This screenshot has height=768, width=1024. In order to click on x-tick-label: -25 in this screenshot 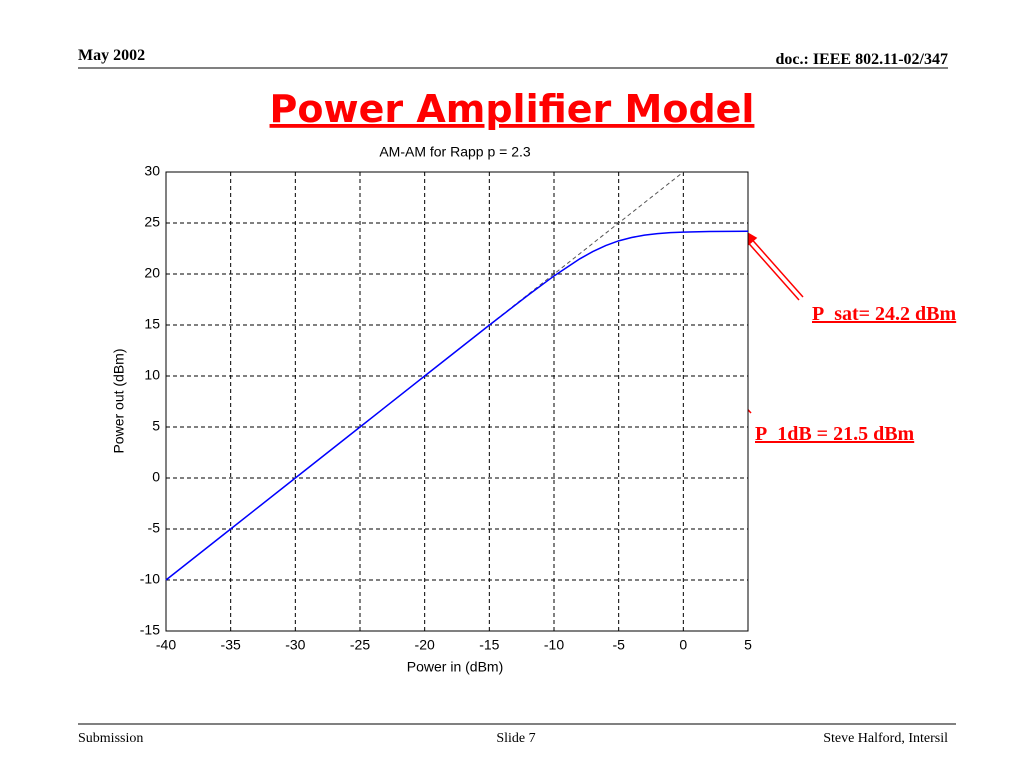, I will do `click(360, 645)`.